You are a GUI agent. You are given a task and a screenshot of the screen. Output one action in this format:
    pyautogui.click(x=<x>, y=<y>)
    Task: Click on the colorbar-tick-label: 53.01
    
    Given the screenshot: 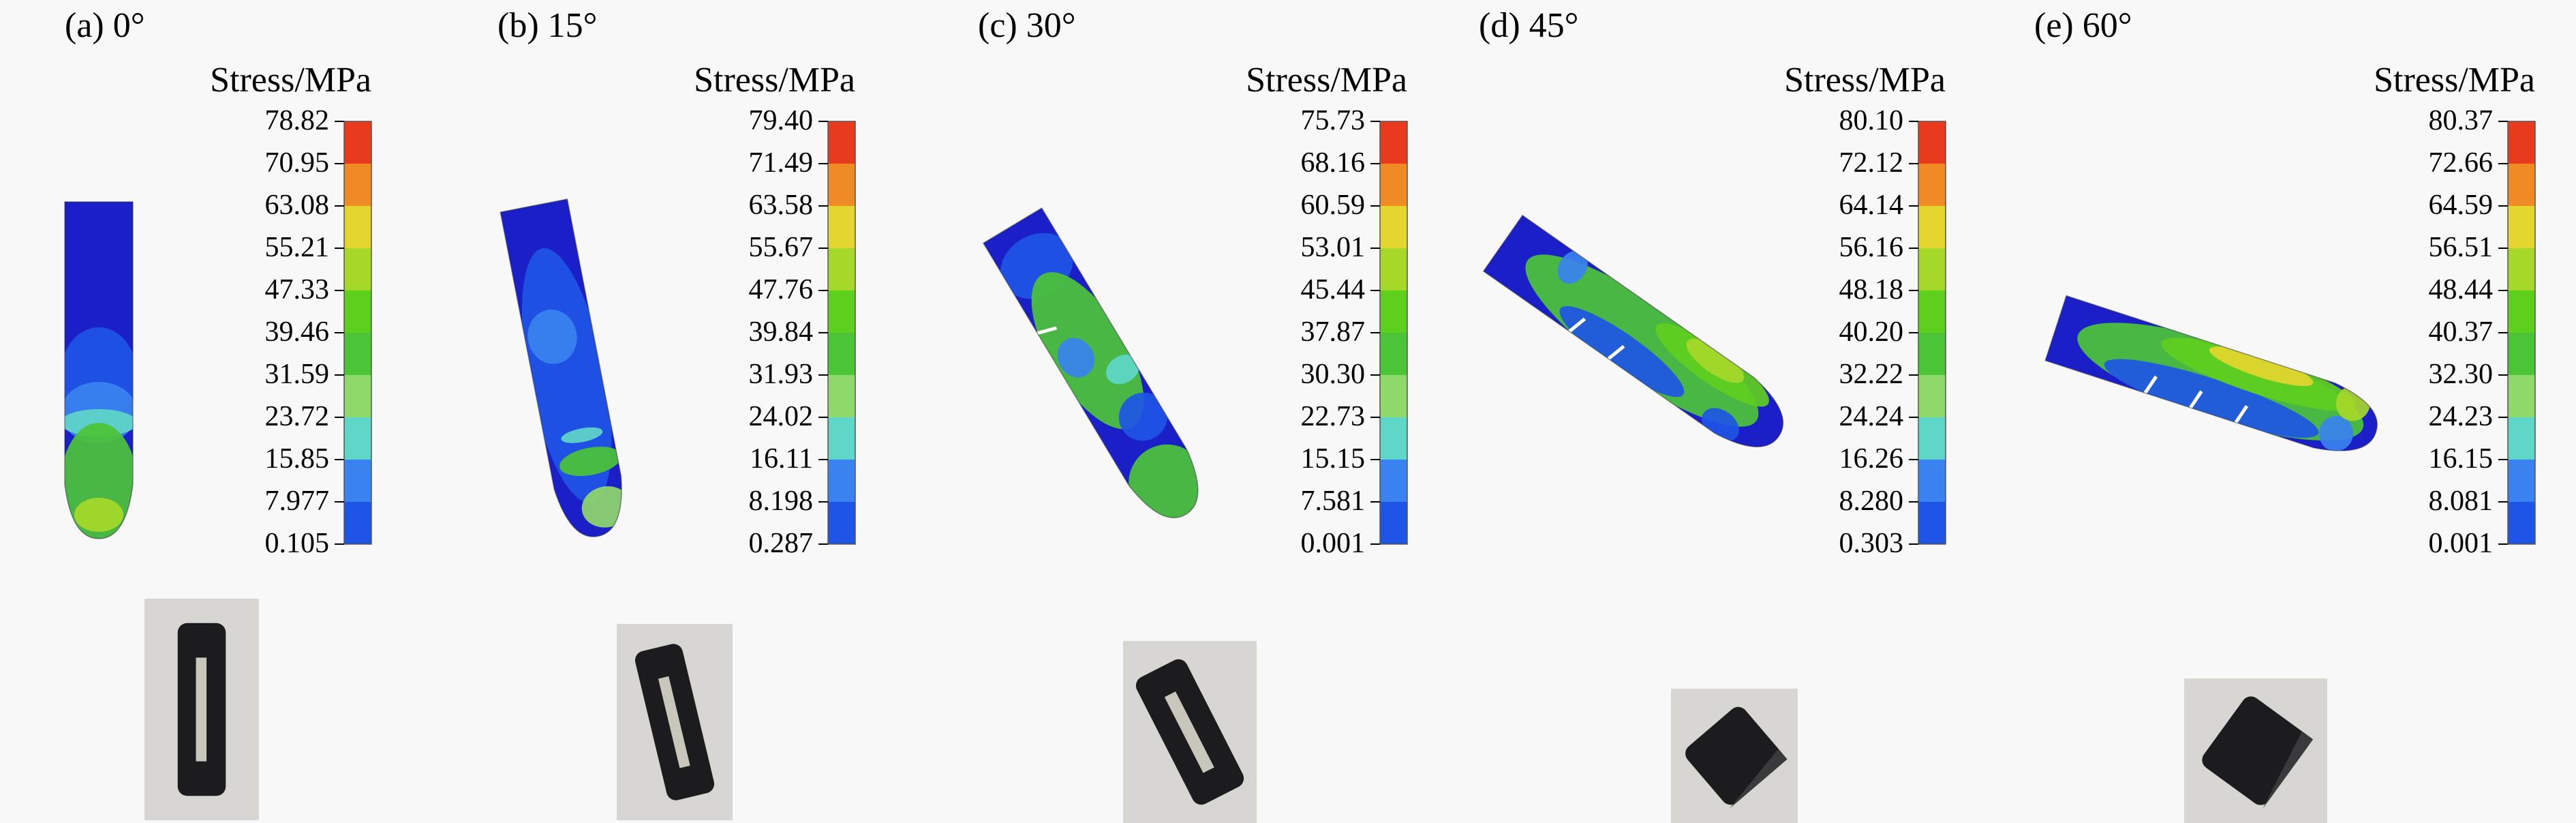 What is the action you would take?
    pyautogui.click(x=1333, y=248)
    